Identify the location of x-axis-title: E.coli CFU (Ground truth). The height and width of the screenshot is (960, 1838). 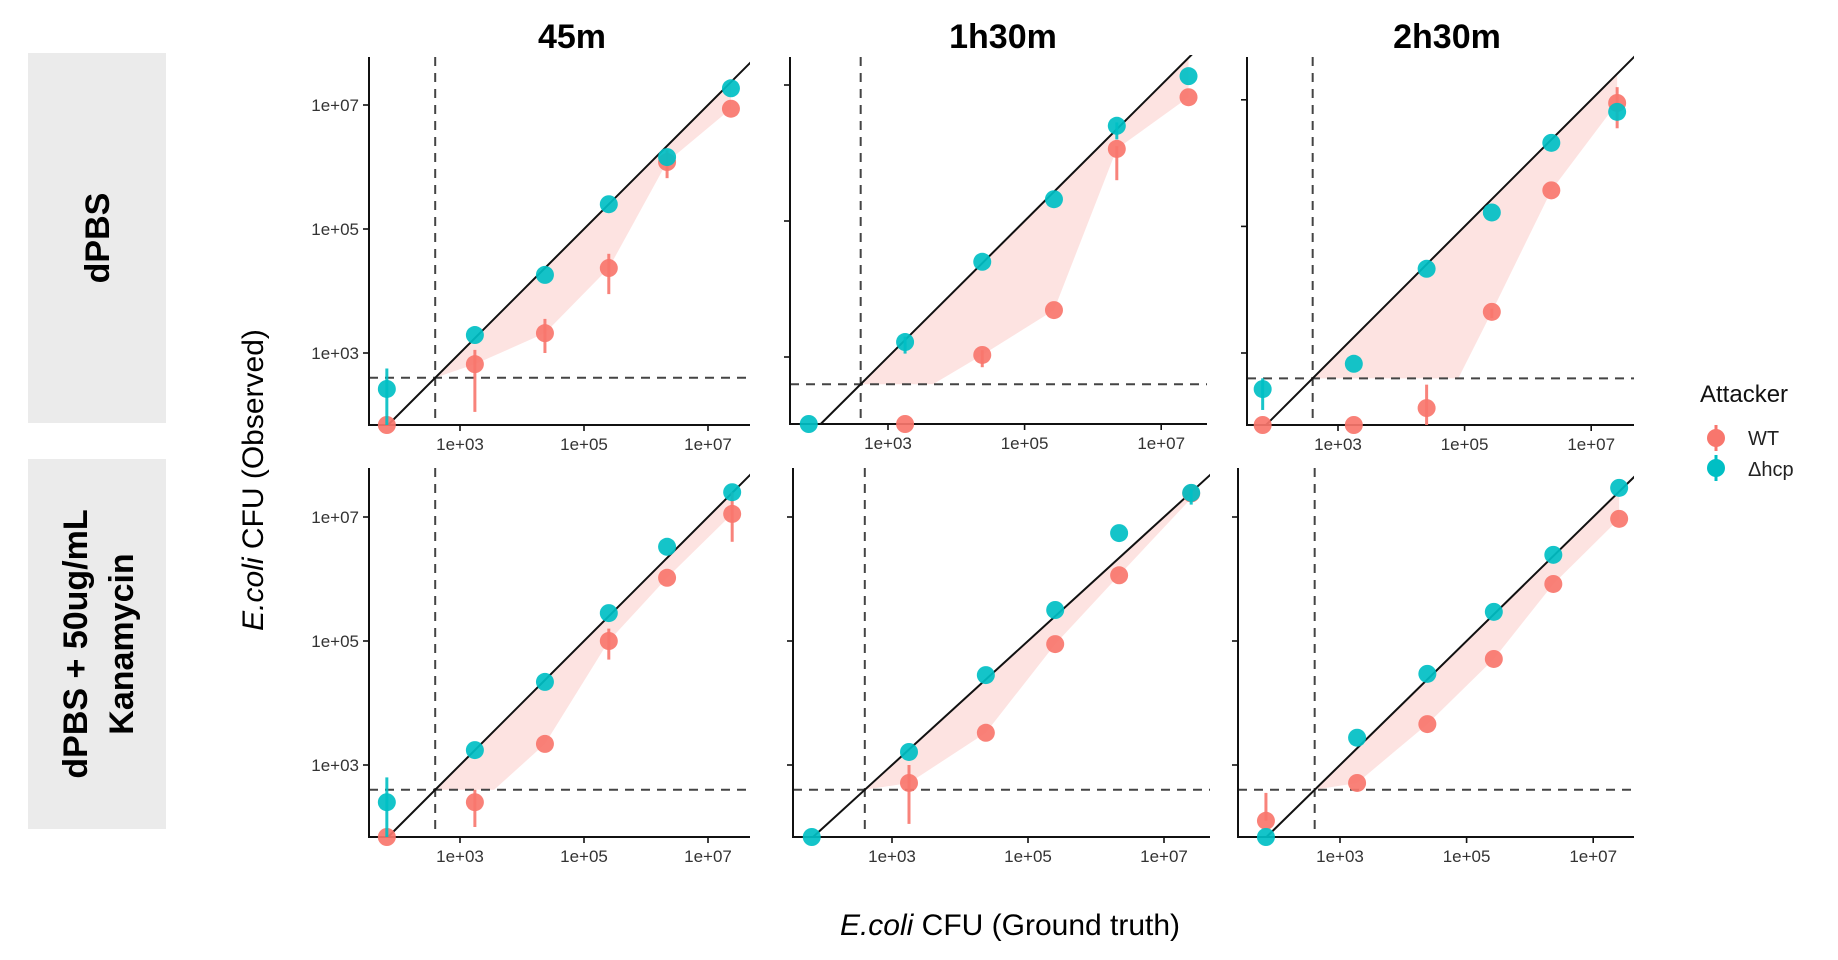
(1010, 925).